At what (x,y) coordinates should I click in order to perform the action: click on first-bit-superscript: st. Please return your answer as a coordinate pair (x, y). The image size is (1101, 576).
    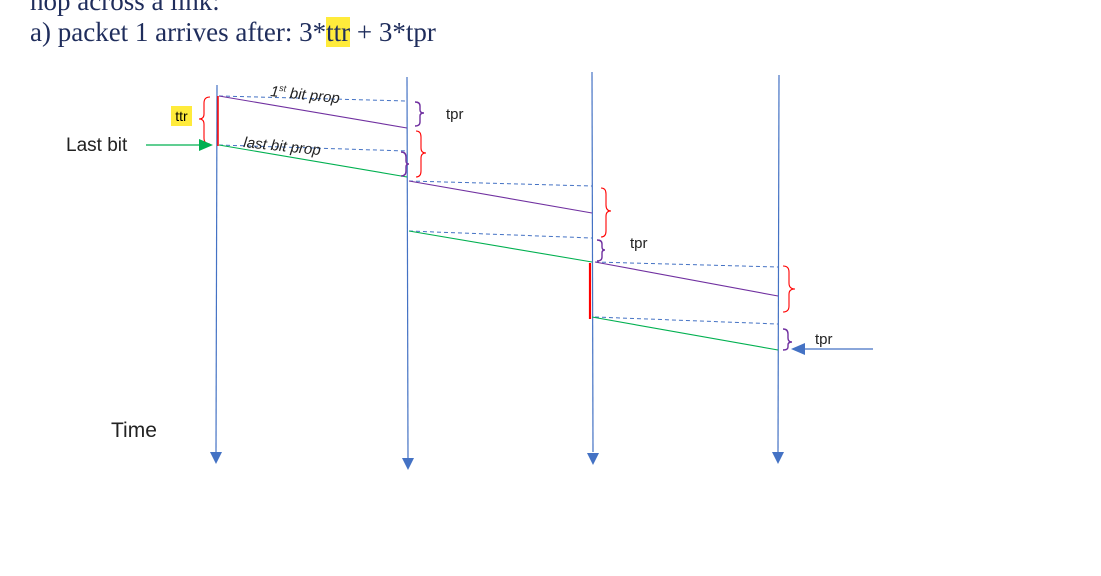
    Looking at the image, I should click on (283, 88).